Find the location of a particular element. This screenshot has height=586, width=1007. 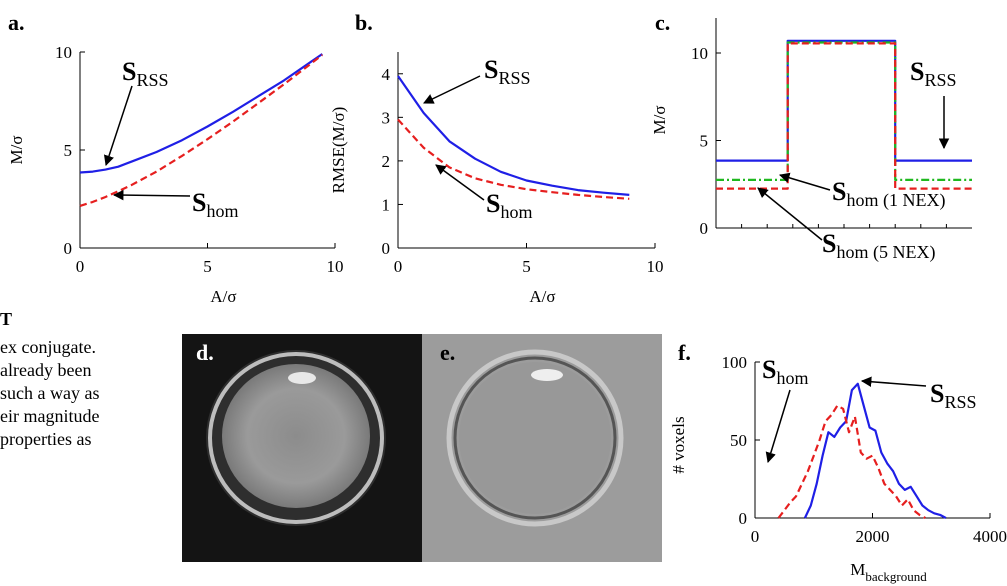

svg-text: Shom (5 NEX) is located at coordinates (878, 246).